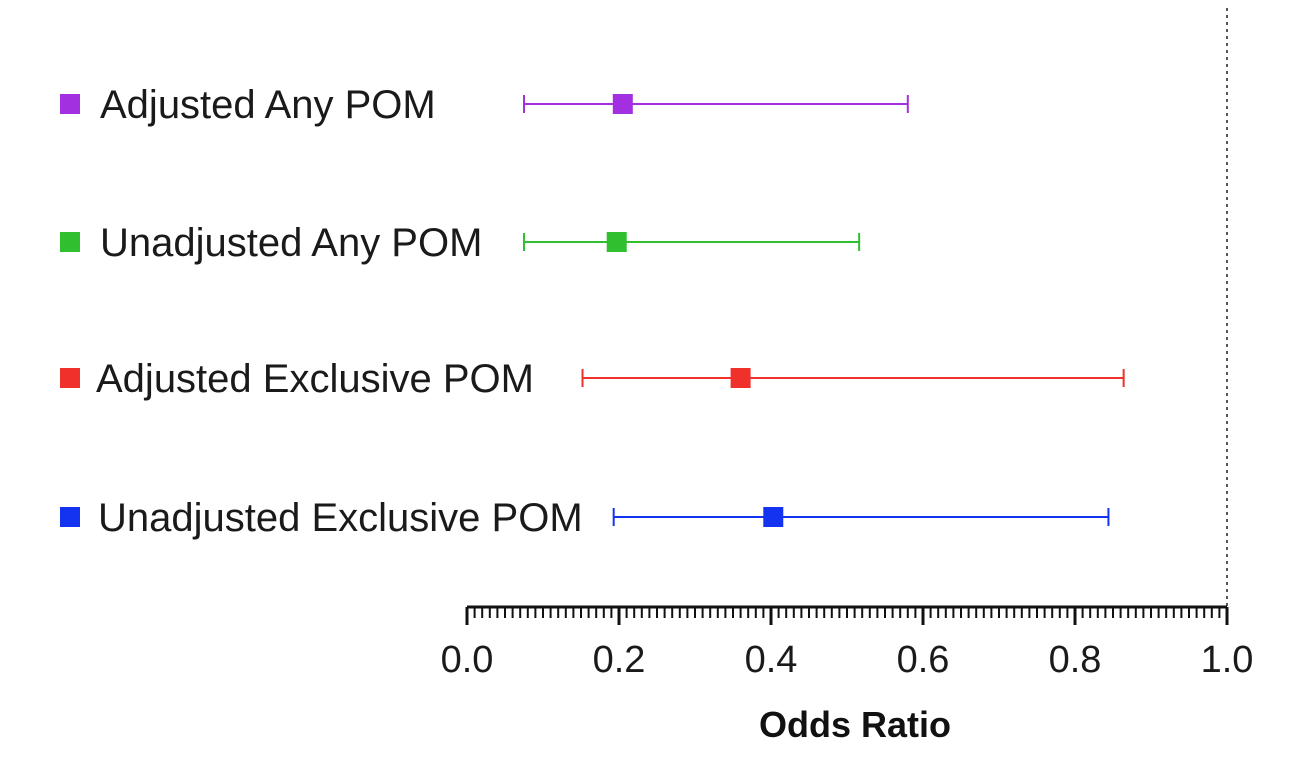  What do you see at coordinates (291, 243) in the screenshot?
I see `row-label: Unadjusted Any POM` at bounding box center [291, 243].